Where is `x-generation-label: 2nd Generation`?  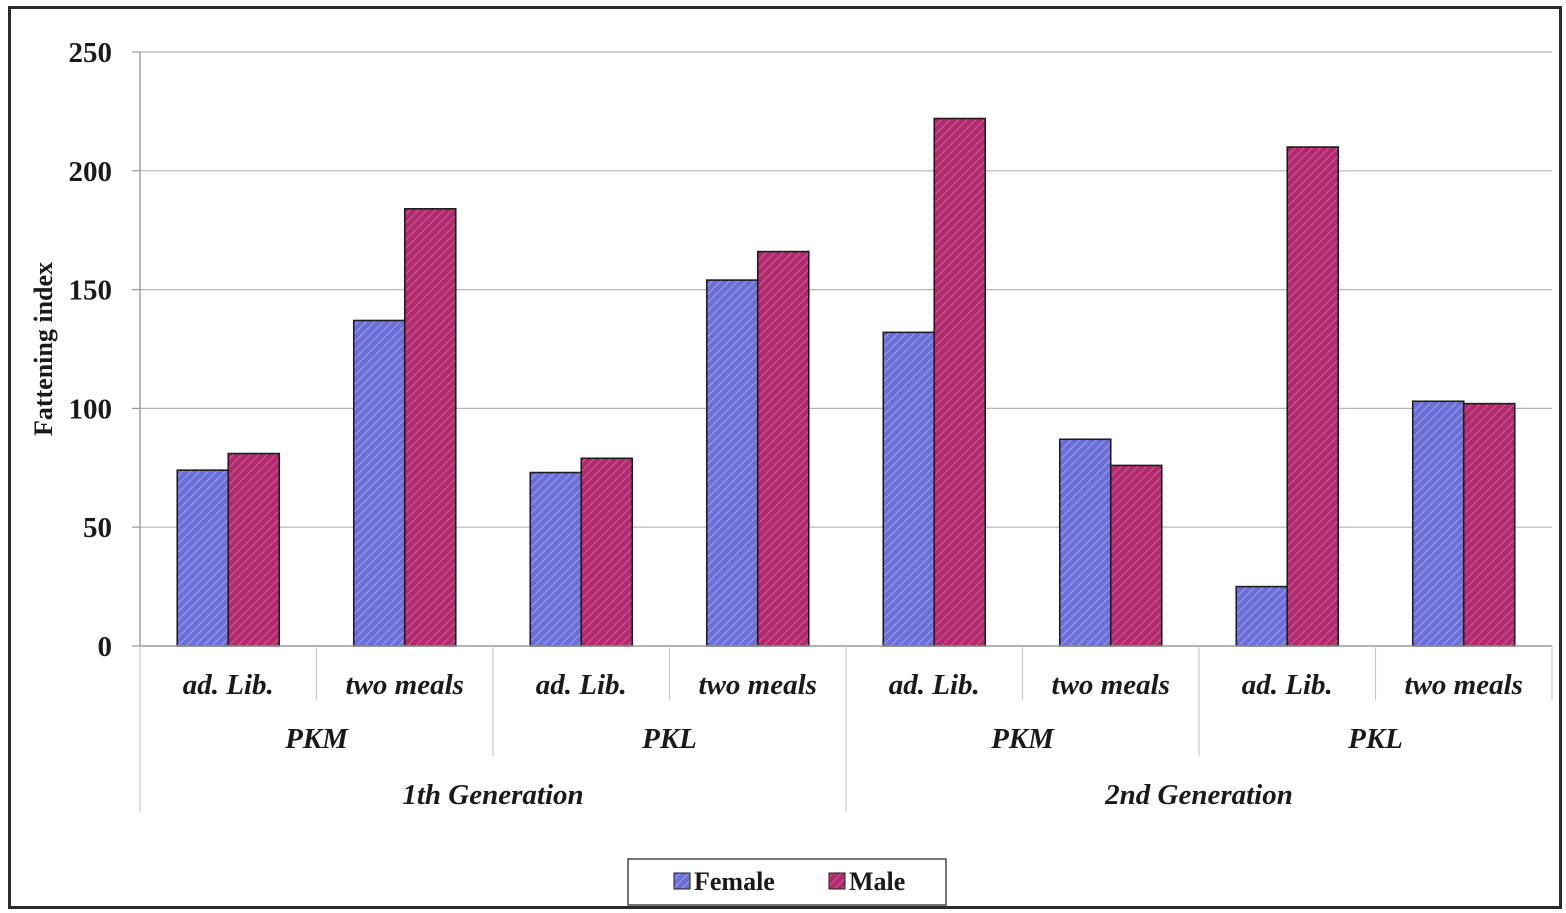
x-generation-label: 2nd Generation is located at coordinates (1198, 795).